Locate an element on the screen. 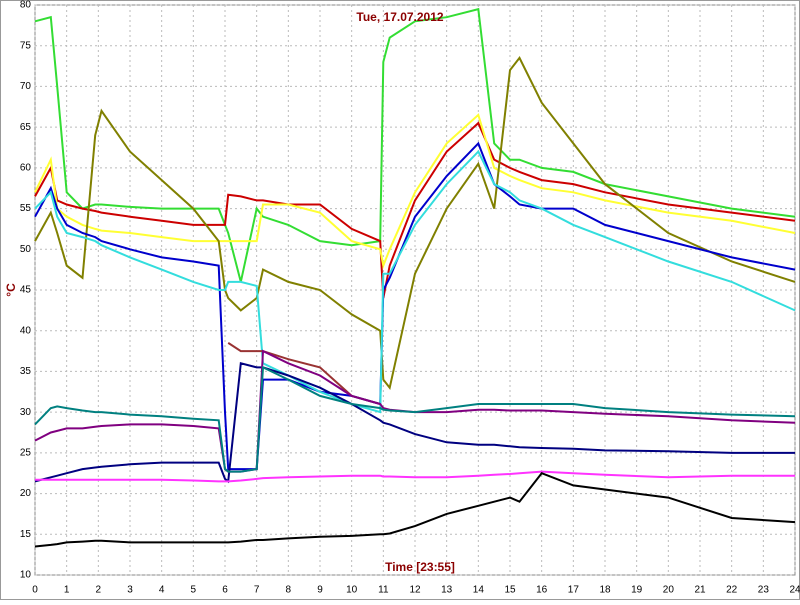 The image size is (800, 605). x-axis-label: Time [23:55] is located at coordinates (420, 567).